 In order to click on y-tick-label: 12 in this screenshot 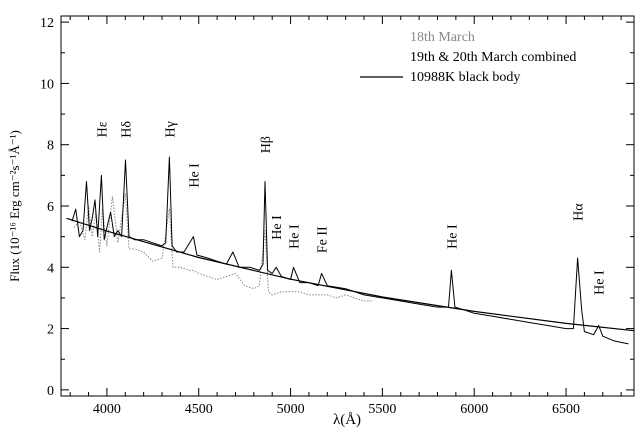, I will do `click(47, 23)`.